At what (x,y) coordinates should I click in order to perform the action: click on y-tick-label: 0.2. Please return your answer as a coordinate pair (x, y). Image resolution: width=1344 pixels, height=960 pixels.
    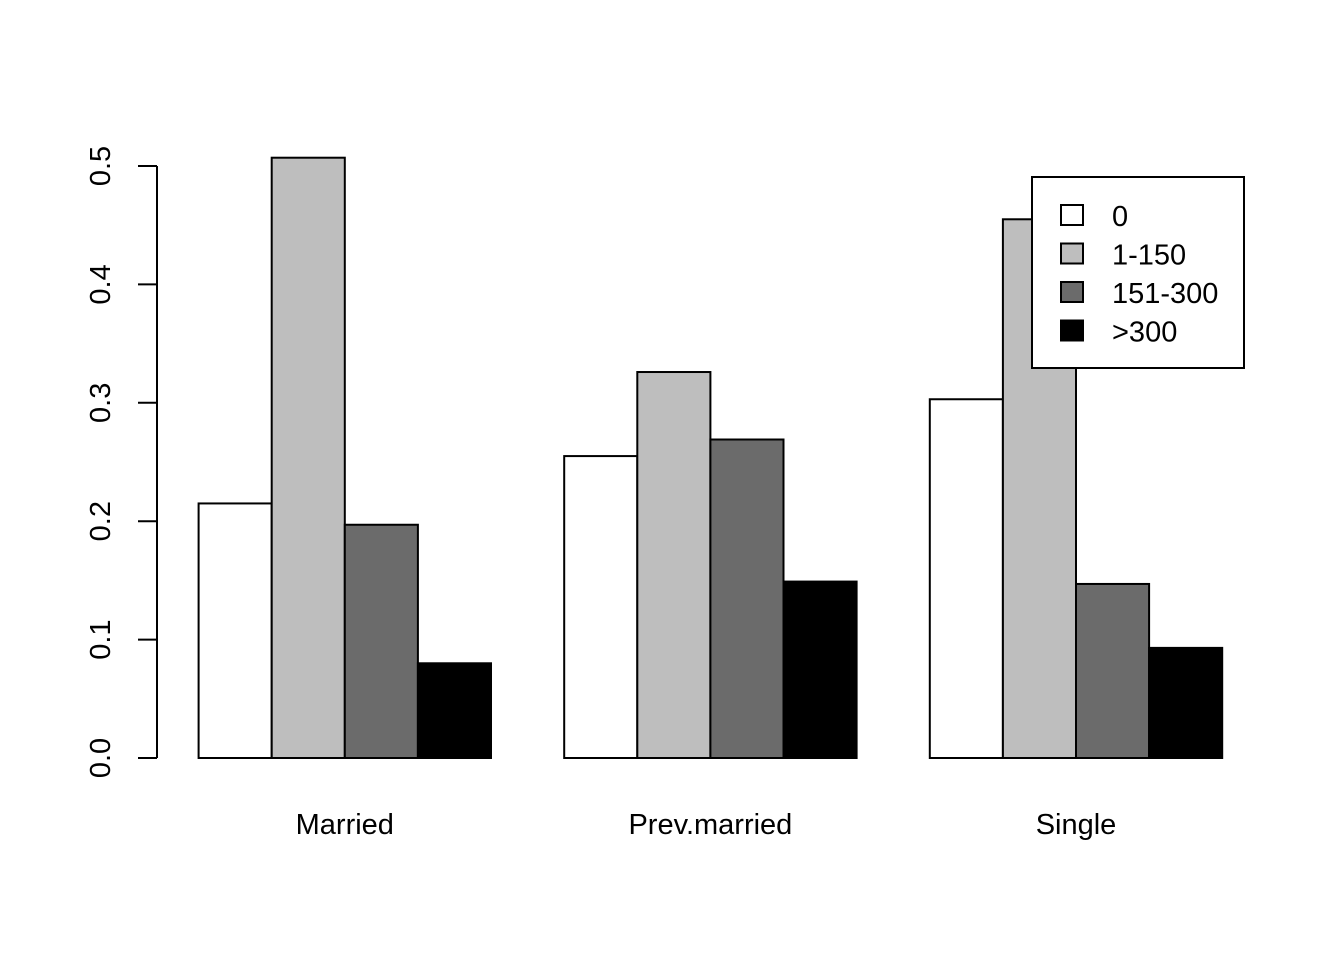
    Looking at the image, I should click on (101, 521).